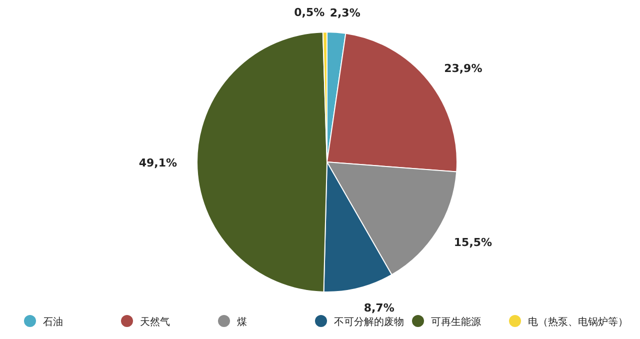 The image size is (640, 339). What do you see at coordinates (242, 322) in the screenshot?
I see `legend-label: 煤` at bounding box center [242, 322].